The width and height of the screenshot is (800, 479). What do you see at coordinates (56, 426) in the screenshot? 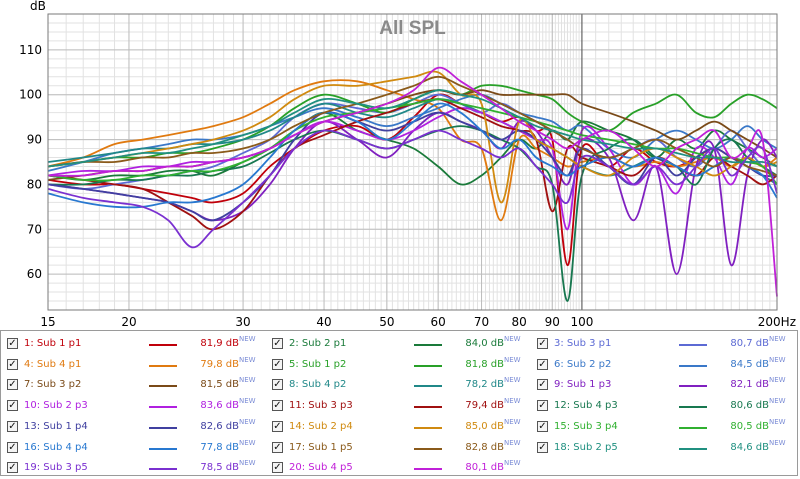
I see `legend-label: 13: Sub 1 p4` at bounding box center [56, 426].